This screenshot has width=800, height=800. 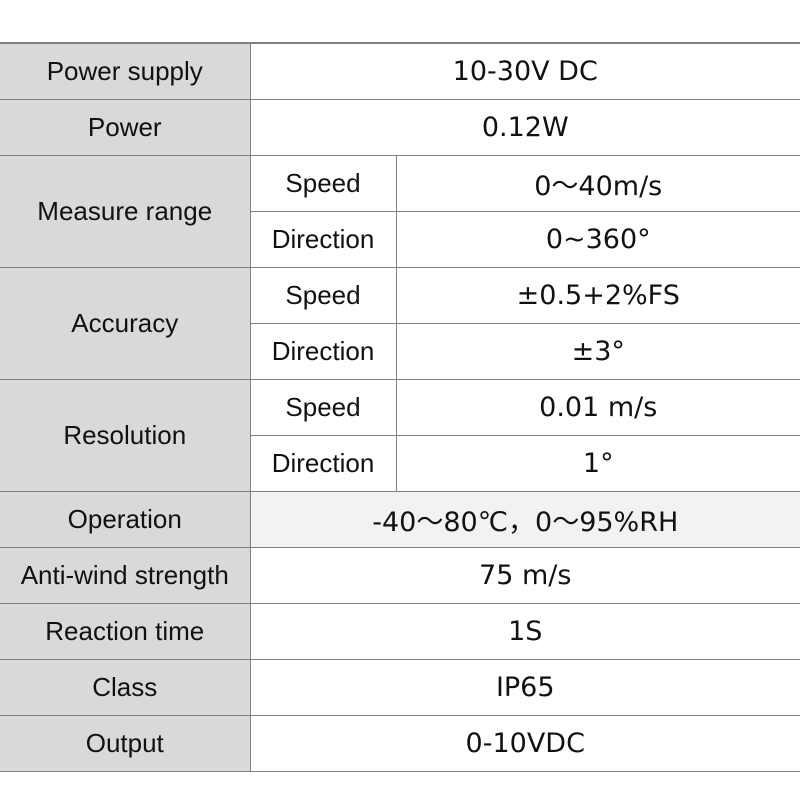 I want to click on row-value: 0~360°, so click(x=597, y=239).